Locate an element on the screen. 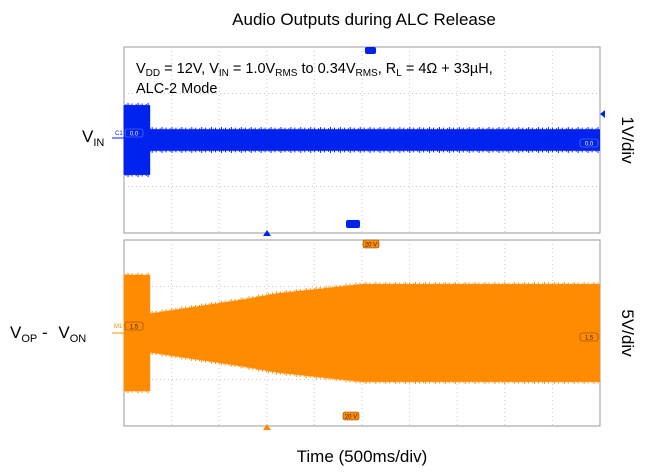 The width and height of the screenshot is (646, 472). x-axis-label: Time (500ms/div) is located at coordinates (362, 456).